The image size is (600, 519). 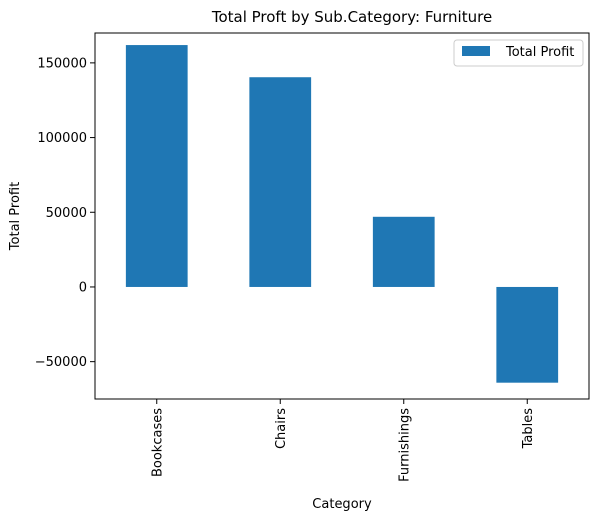 I want to click on chart-title: Total Proft by Sub.Category: Furniture, so click(x=351, y=17).